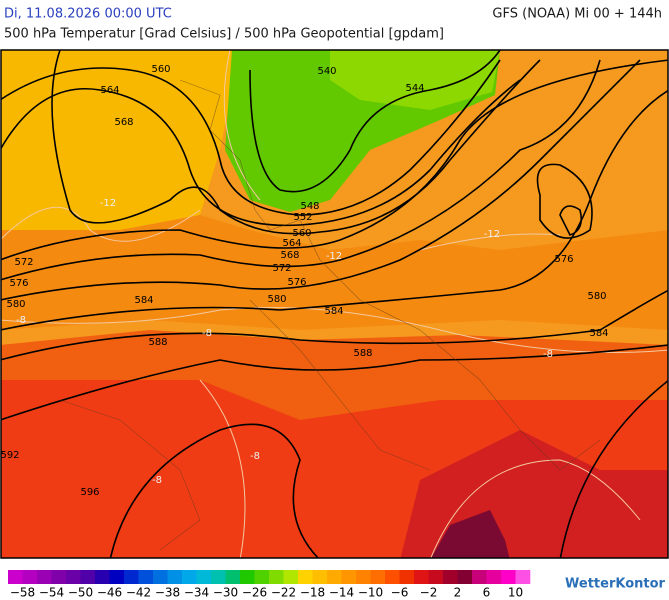 The image size is (669, 600). I want to click on colorbar-label: −46, so click(109, 593).